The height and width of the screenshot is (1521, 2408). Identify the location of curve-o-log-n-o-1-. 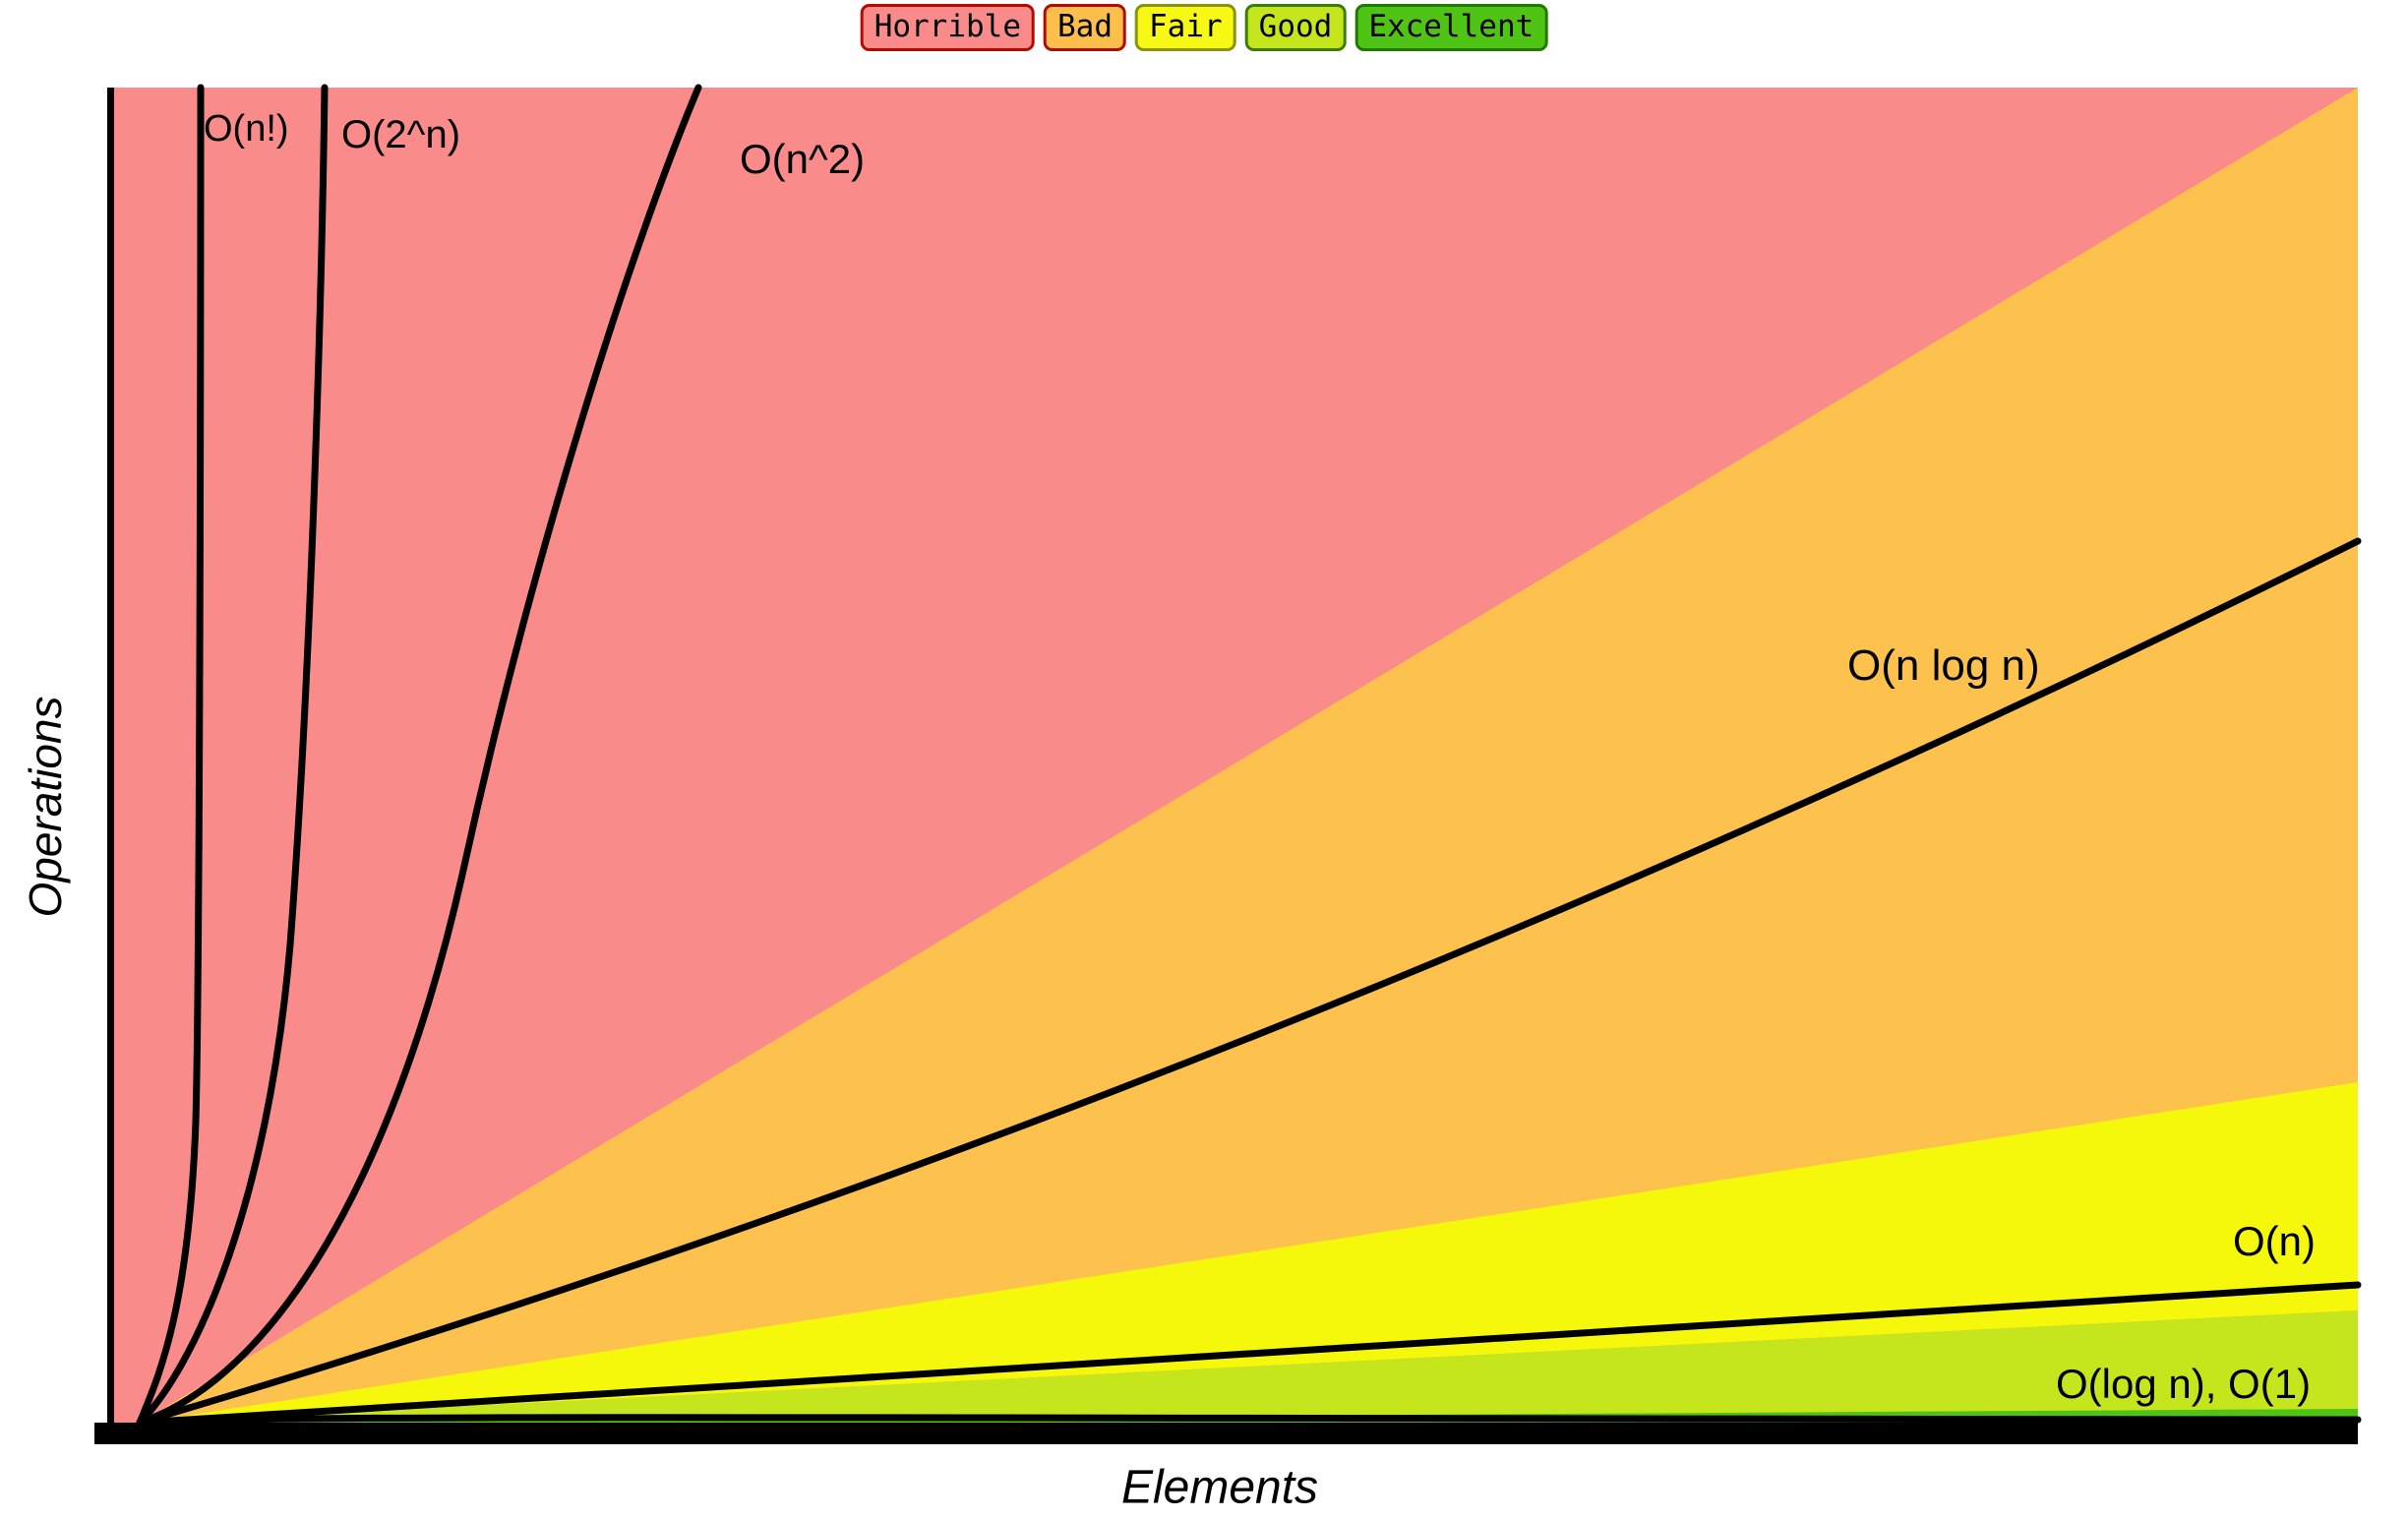
(1249, 1420).